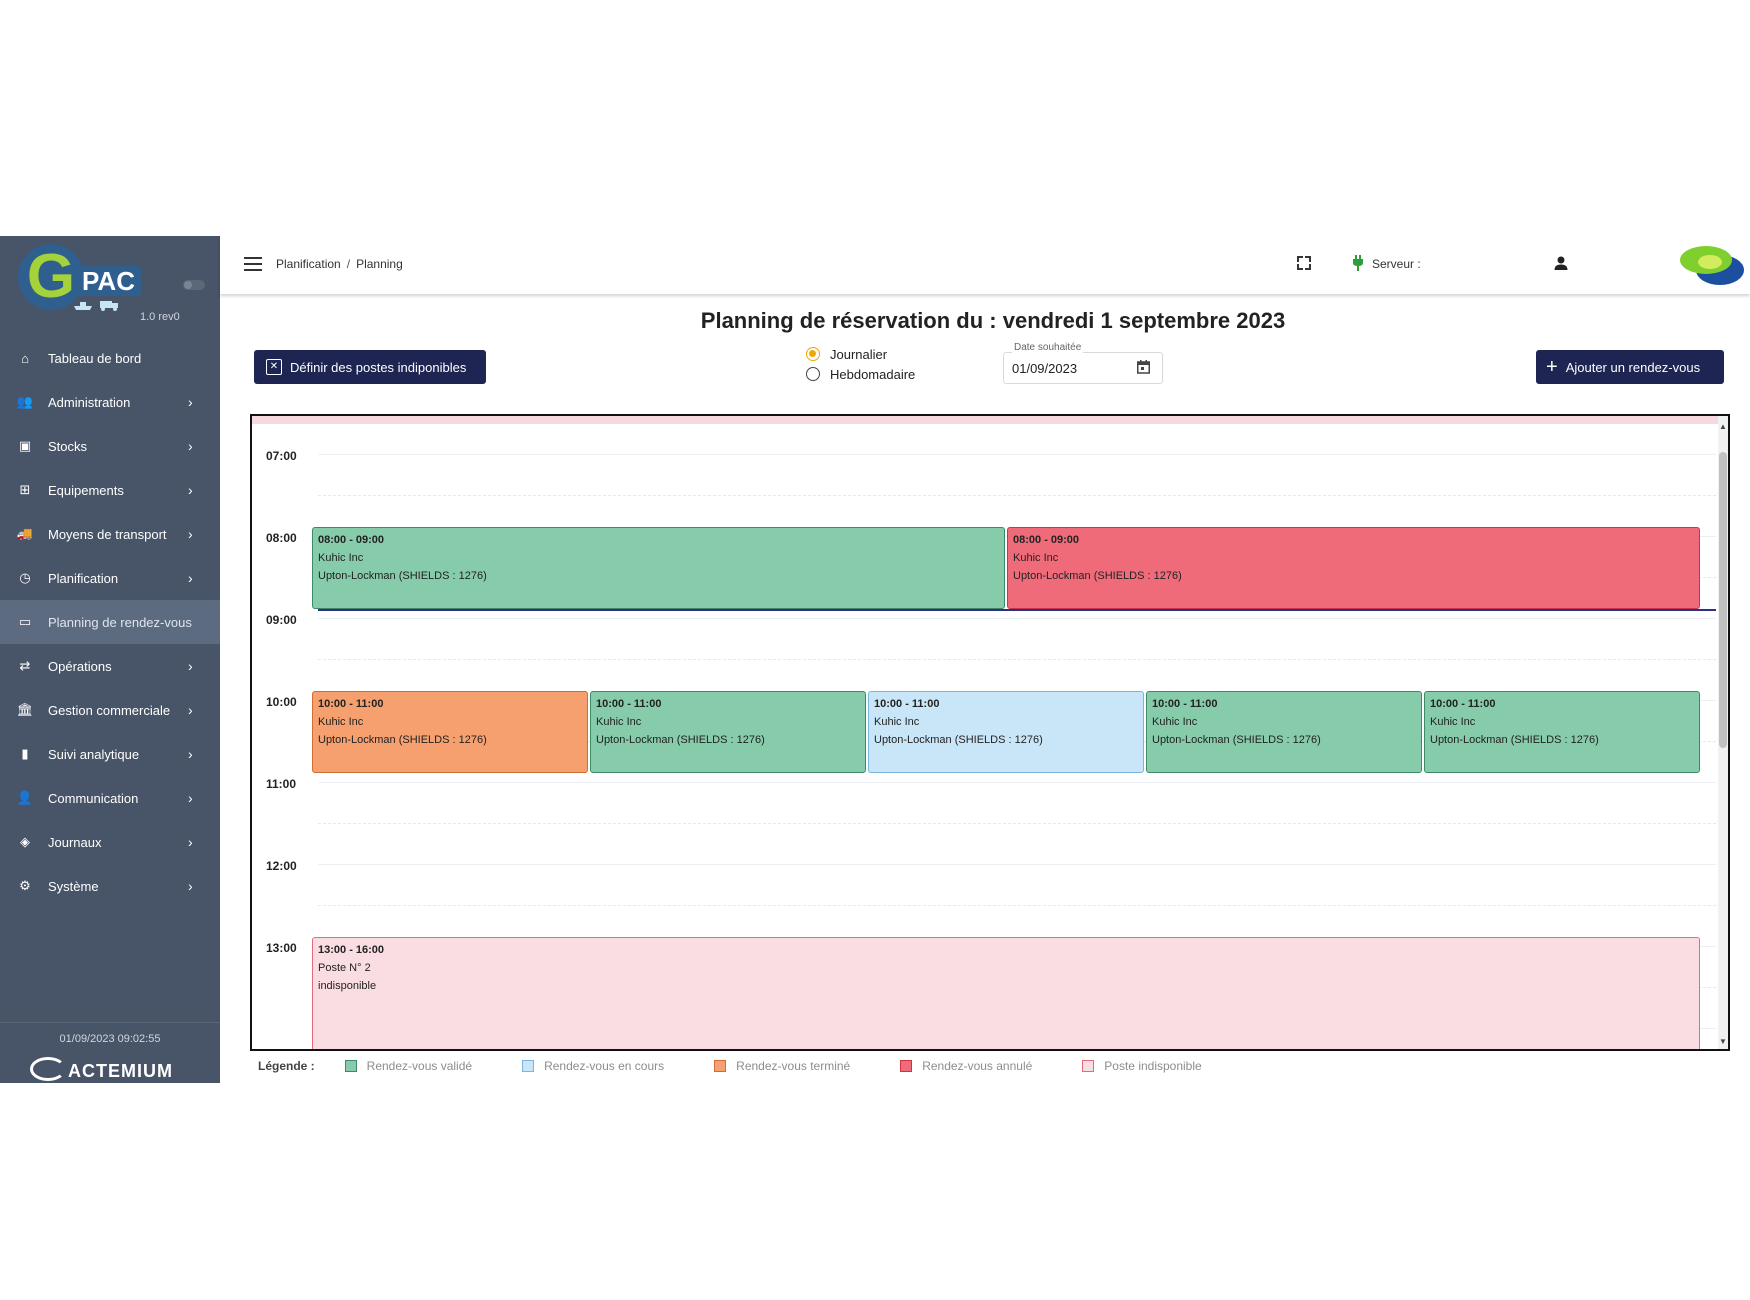 This screenshot has width=1750, height=1300. What do you see at coordinates (51, 277) in the screenshot?
I see `logo-letter: G` at bounding box center [51, 277].